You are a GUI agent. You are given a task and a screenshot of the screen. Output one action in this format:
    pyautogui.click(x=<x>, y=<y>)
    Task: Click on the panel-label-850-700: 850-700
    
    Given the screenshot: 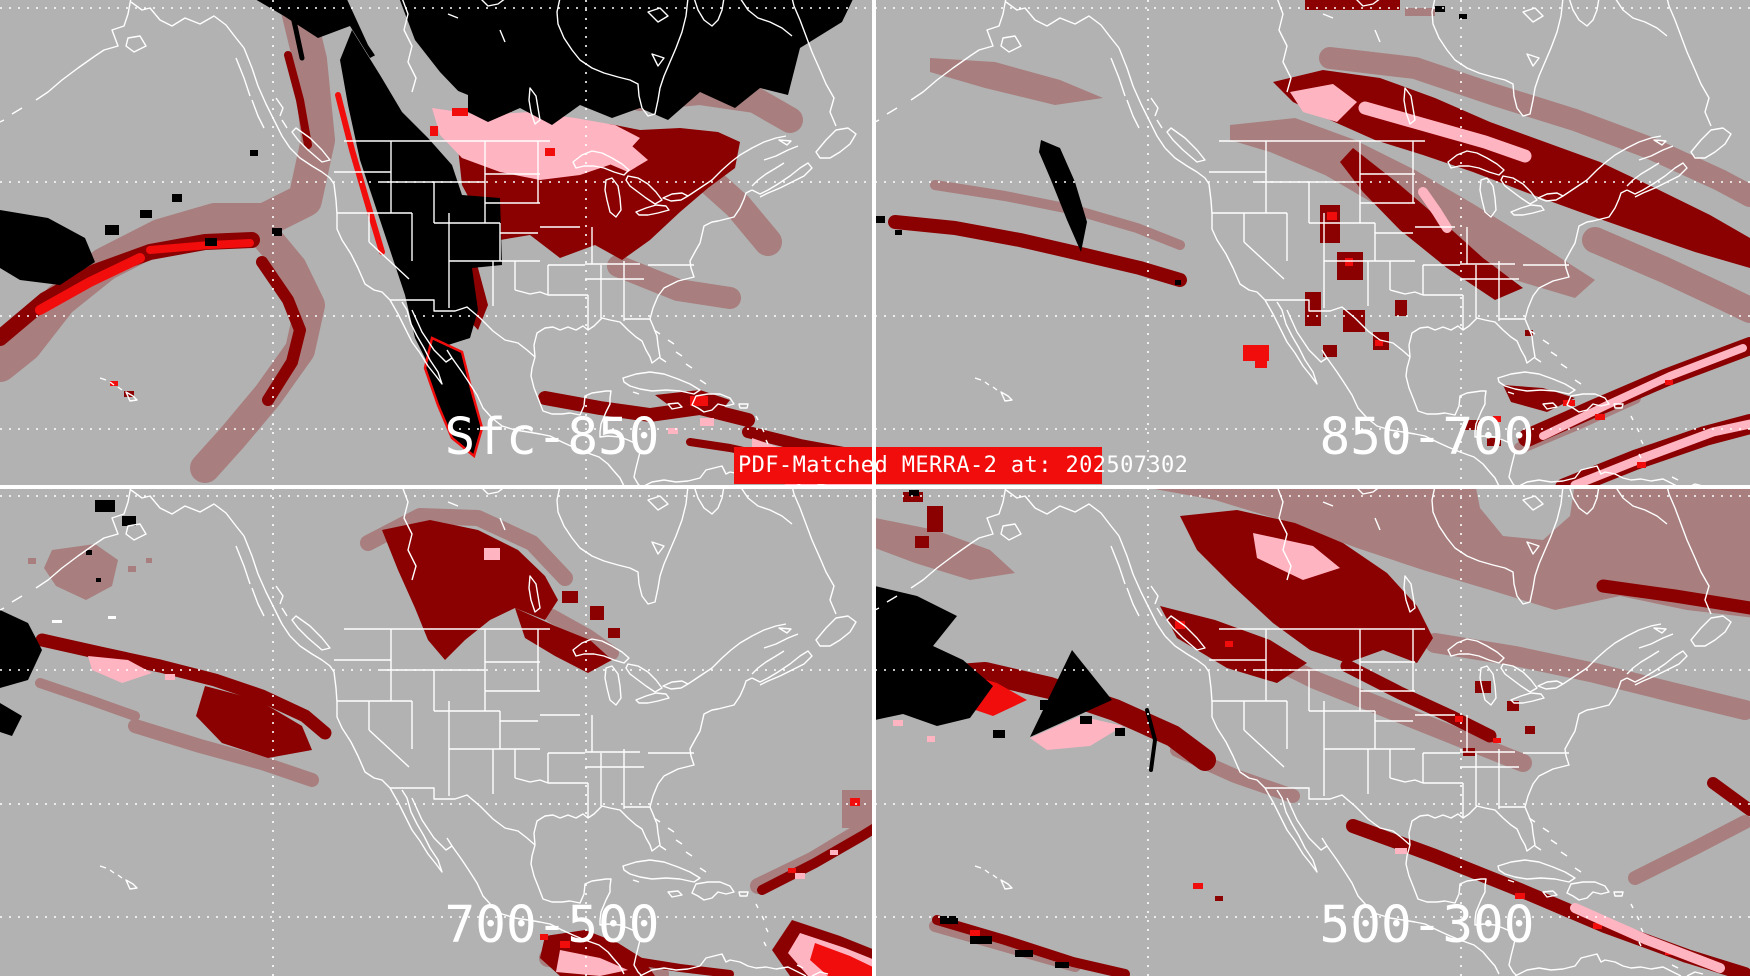 What is the action you would take?
    pyautogui.click(x=1427, y=437)
    